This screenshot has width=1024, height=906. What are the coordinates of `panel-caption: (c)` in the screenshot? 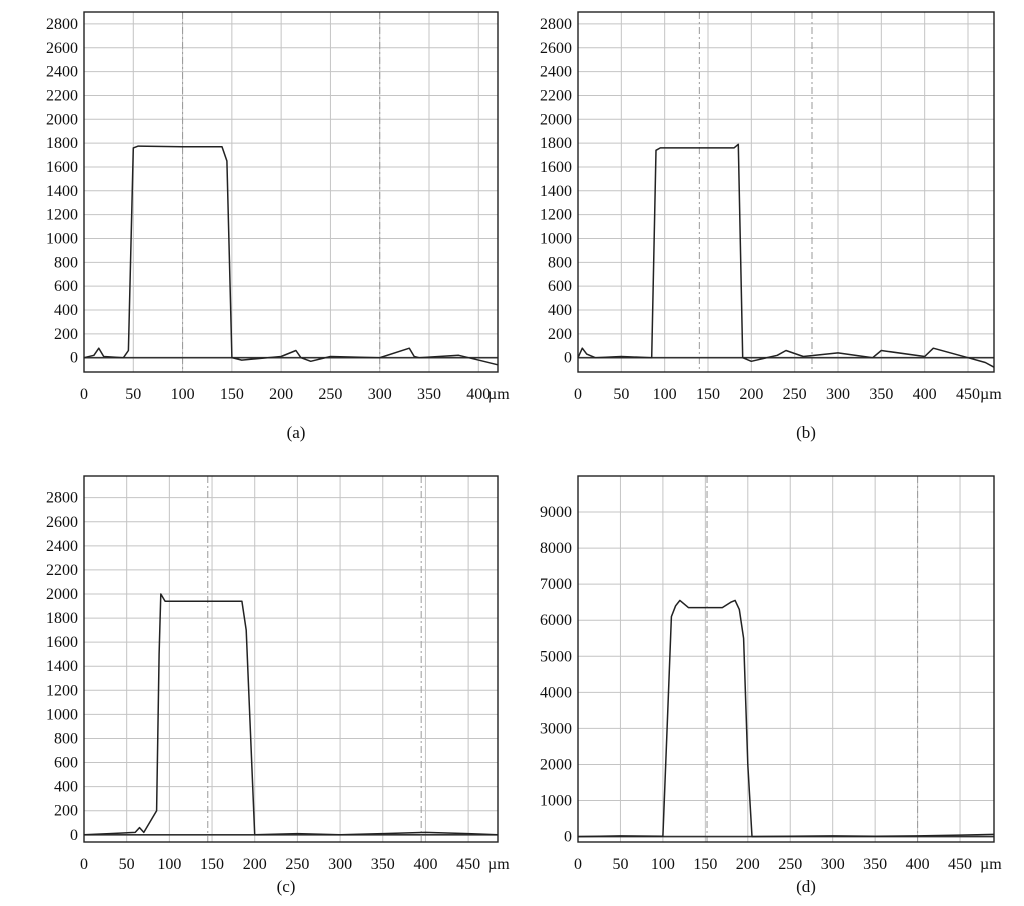 It's located at (286, 886).